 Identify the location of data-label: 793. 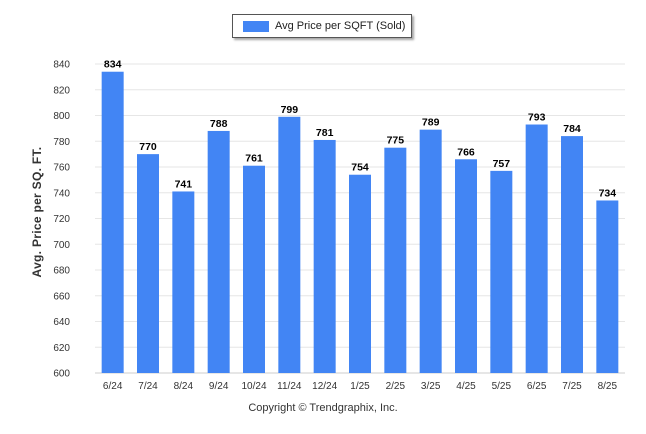
(537, 118).